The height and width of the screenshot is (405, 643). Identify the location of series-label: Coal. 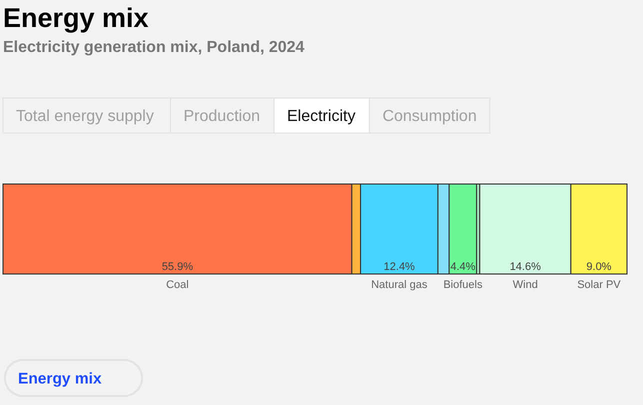
(177, 285).